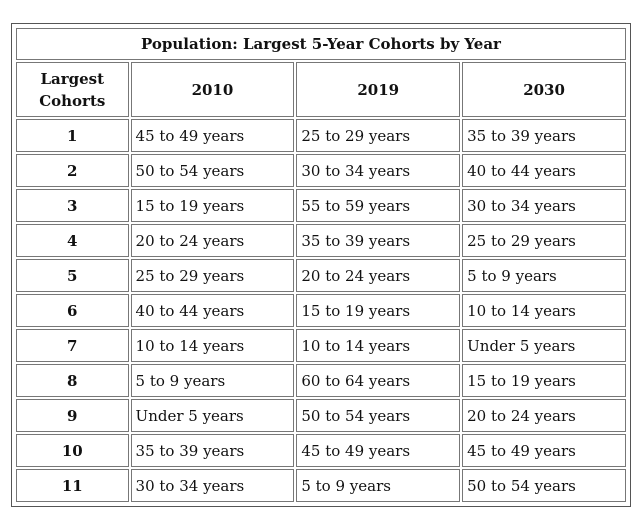 The image size is (642, 515). What do you see at coordinates (378, 485) in the screenshot?
I see `cohort-2019-cell: 5 to 9 years` at bounding box center [378, 485].